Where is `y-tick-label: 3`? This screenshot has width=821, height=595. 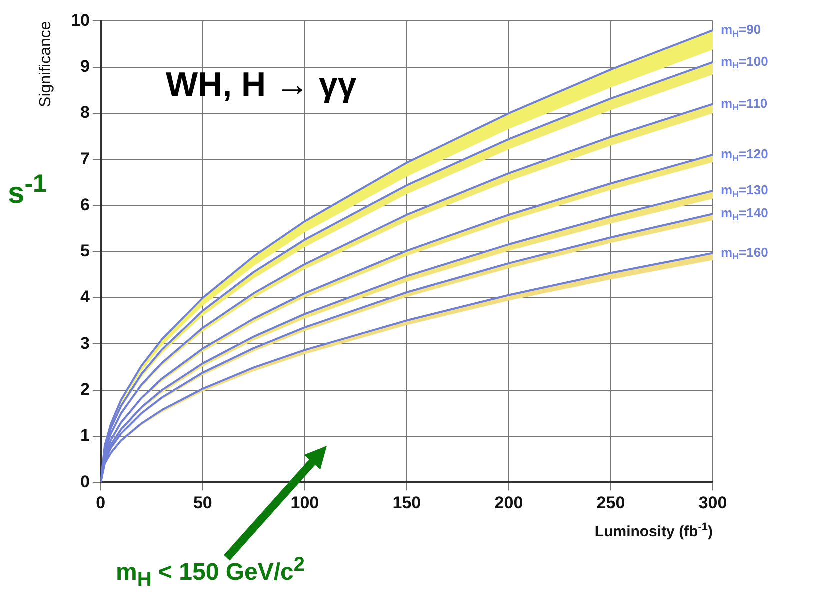 y-tick-label: 3 is located at coordinates (85, 343).